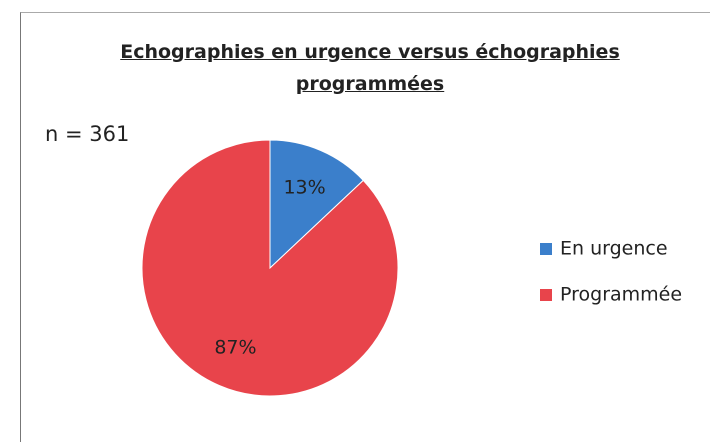  I want to click on legend-label: Programmée, so click(621, 295).